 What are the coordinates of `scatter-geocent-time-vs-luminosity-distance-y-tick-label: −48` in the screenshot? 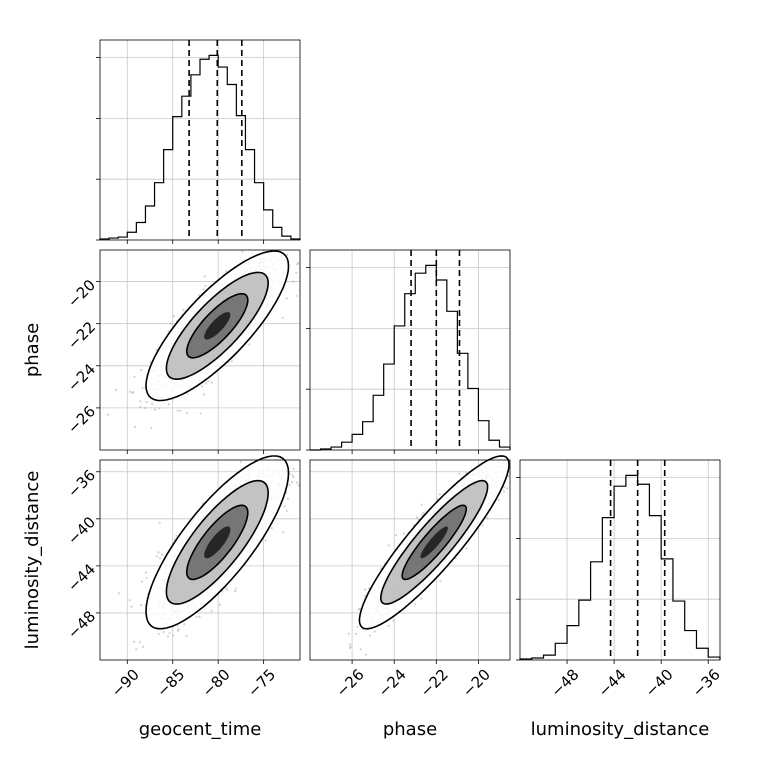 It's located at (81, 624).